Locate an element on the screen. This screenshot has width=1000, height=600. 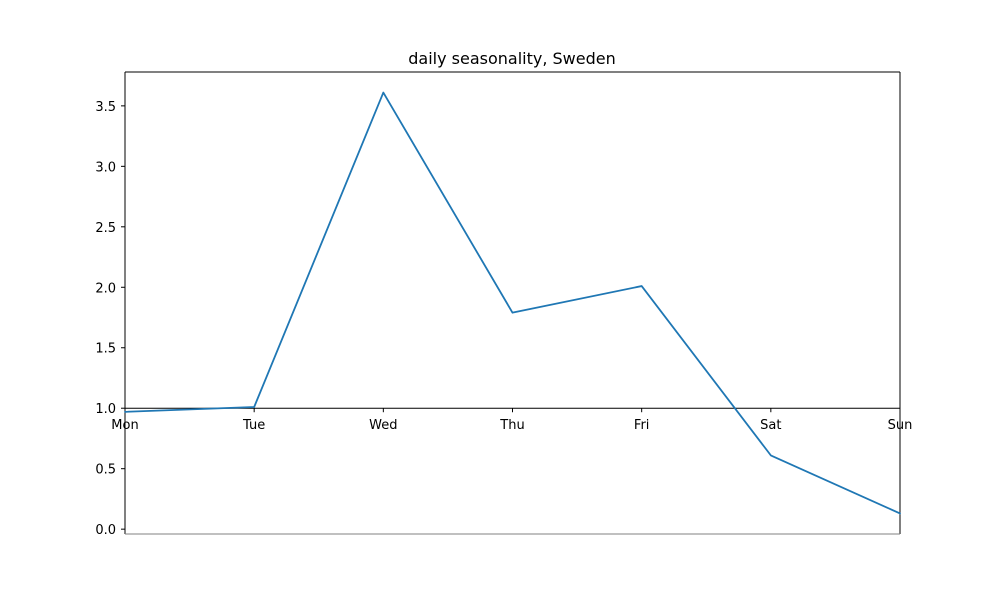
y-tick-label: 3.0 is located at coordinates (105, 167).